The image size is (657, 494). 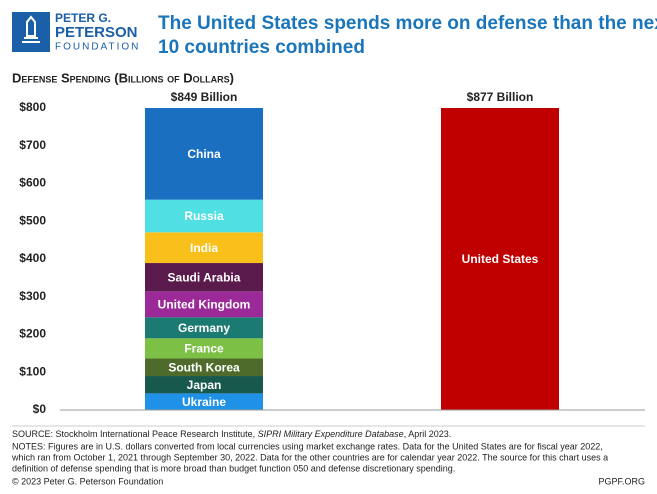 What do you see at coordinates (500, 97) in the screenshot?
I see `total-label: $877 Billion` at bounding box center [500, 97].